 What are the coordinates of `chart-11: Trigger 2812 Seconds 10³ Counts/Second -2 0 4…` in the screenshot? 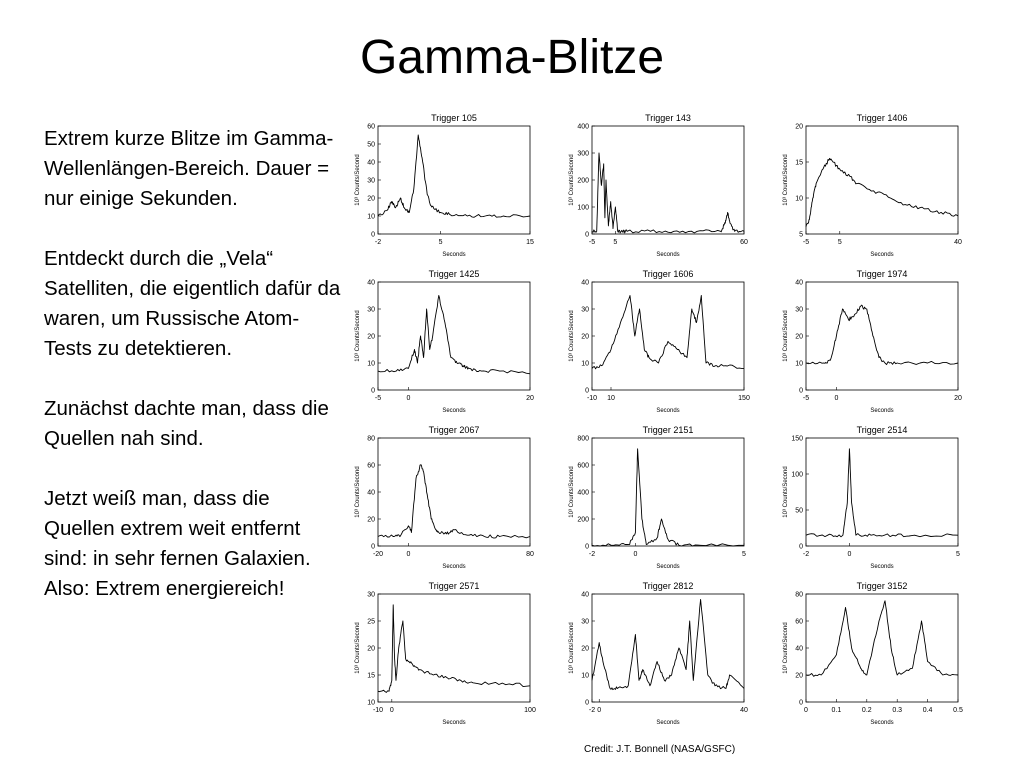 It's located at (658, 653).